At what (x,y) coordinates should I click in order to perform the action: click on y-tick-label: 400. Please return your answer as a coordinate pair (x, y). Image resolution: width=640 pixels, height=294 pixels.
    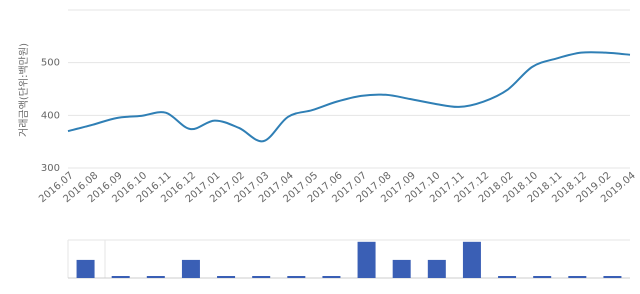
    Looking at the image, I should click on (50, 115).